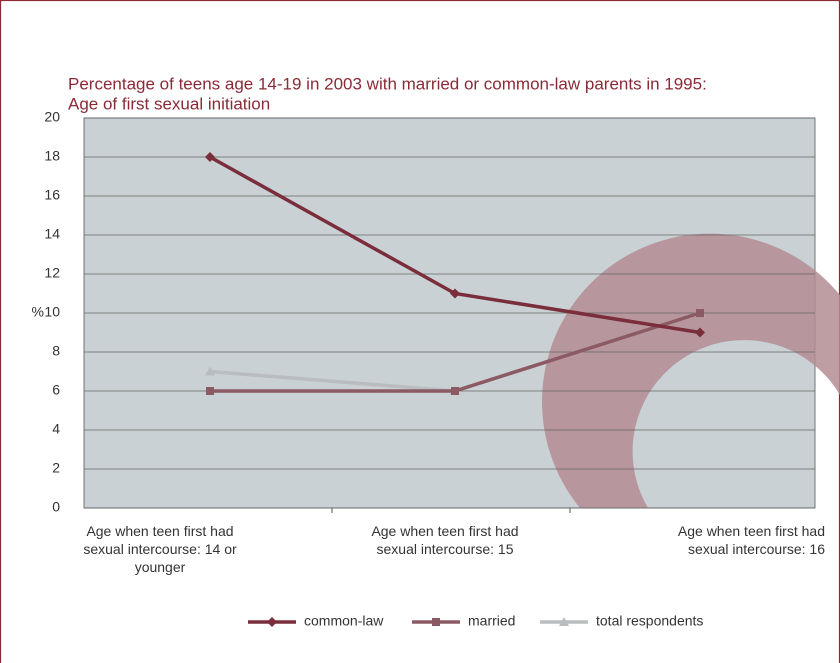  What do you see at coordinates (52, 117) in the screenshot?
I see `y-tick-label: 20` at bounding box center [52, 117].